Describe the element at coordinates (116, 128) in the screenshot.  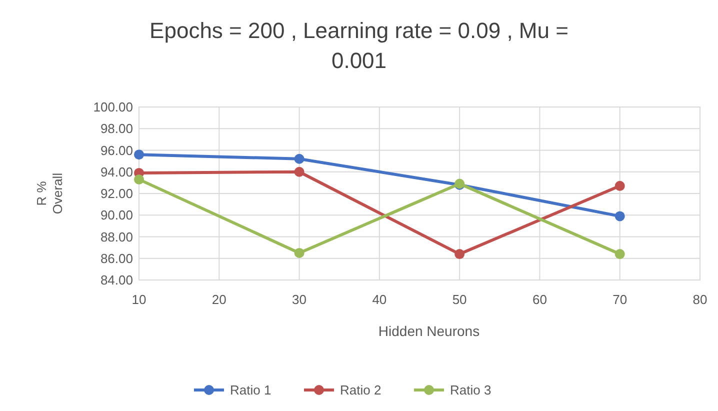
I see `y-tick-label: 98.00` at that location.